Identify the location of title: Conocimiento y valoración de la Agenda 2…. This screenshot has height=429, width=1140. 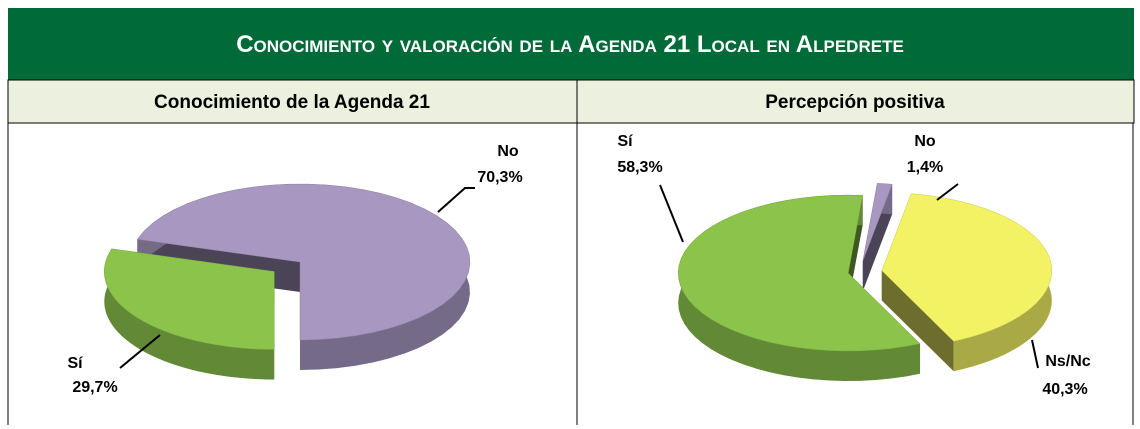
(570, 44).